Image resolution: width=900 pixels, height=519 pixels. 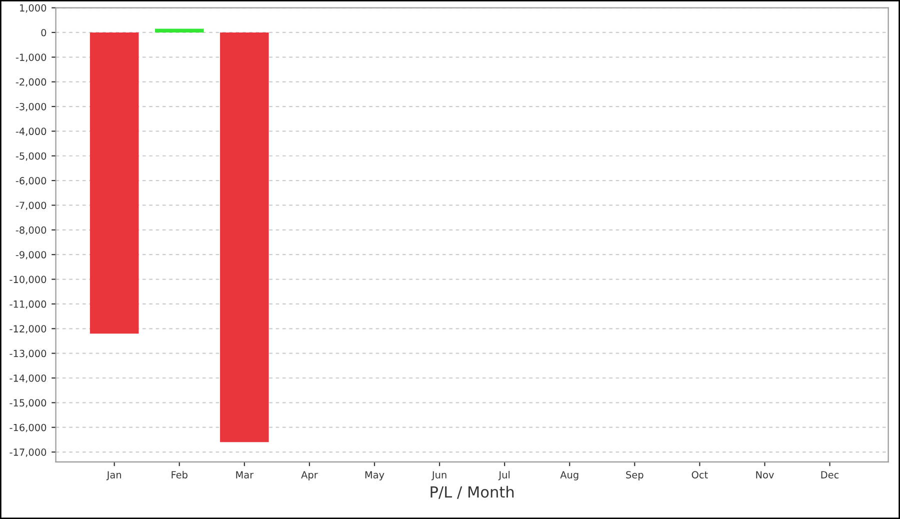 What do you see at coordinates (765, 474) in the screenshot?
I see `x-tick-label: Nov` at bounding box center [765, 474].